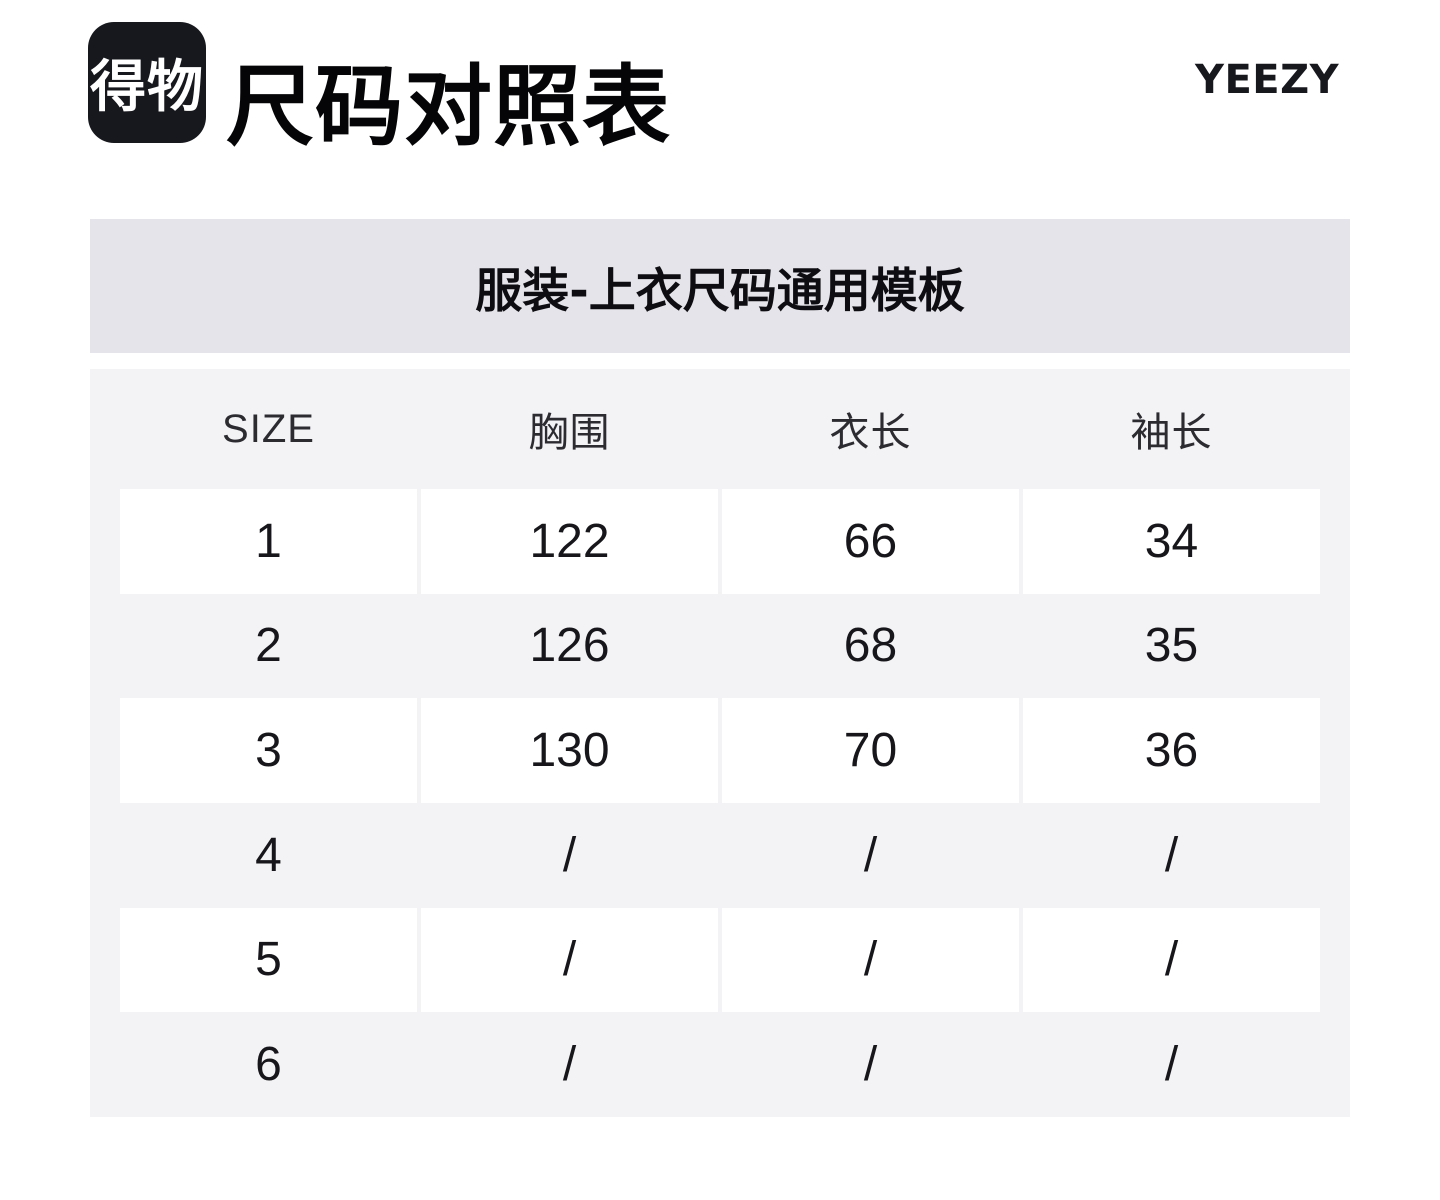  What do you see at coordinates (720, 750) in the screenshot?
I see `table-row: 3 130 70 36` at bounding box center [720, 750].